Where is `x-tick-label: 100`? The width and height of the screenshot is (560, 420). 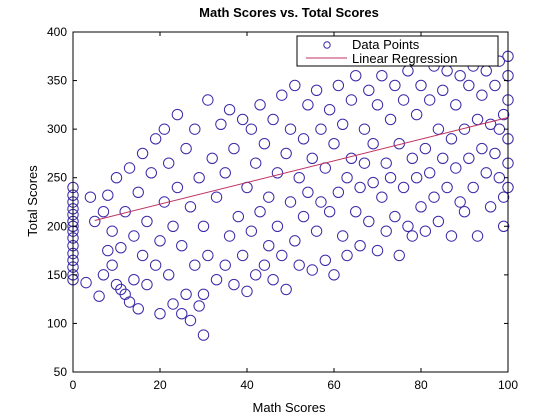 x-tick-label: 100 is located at coordinates (508, 385).